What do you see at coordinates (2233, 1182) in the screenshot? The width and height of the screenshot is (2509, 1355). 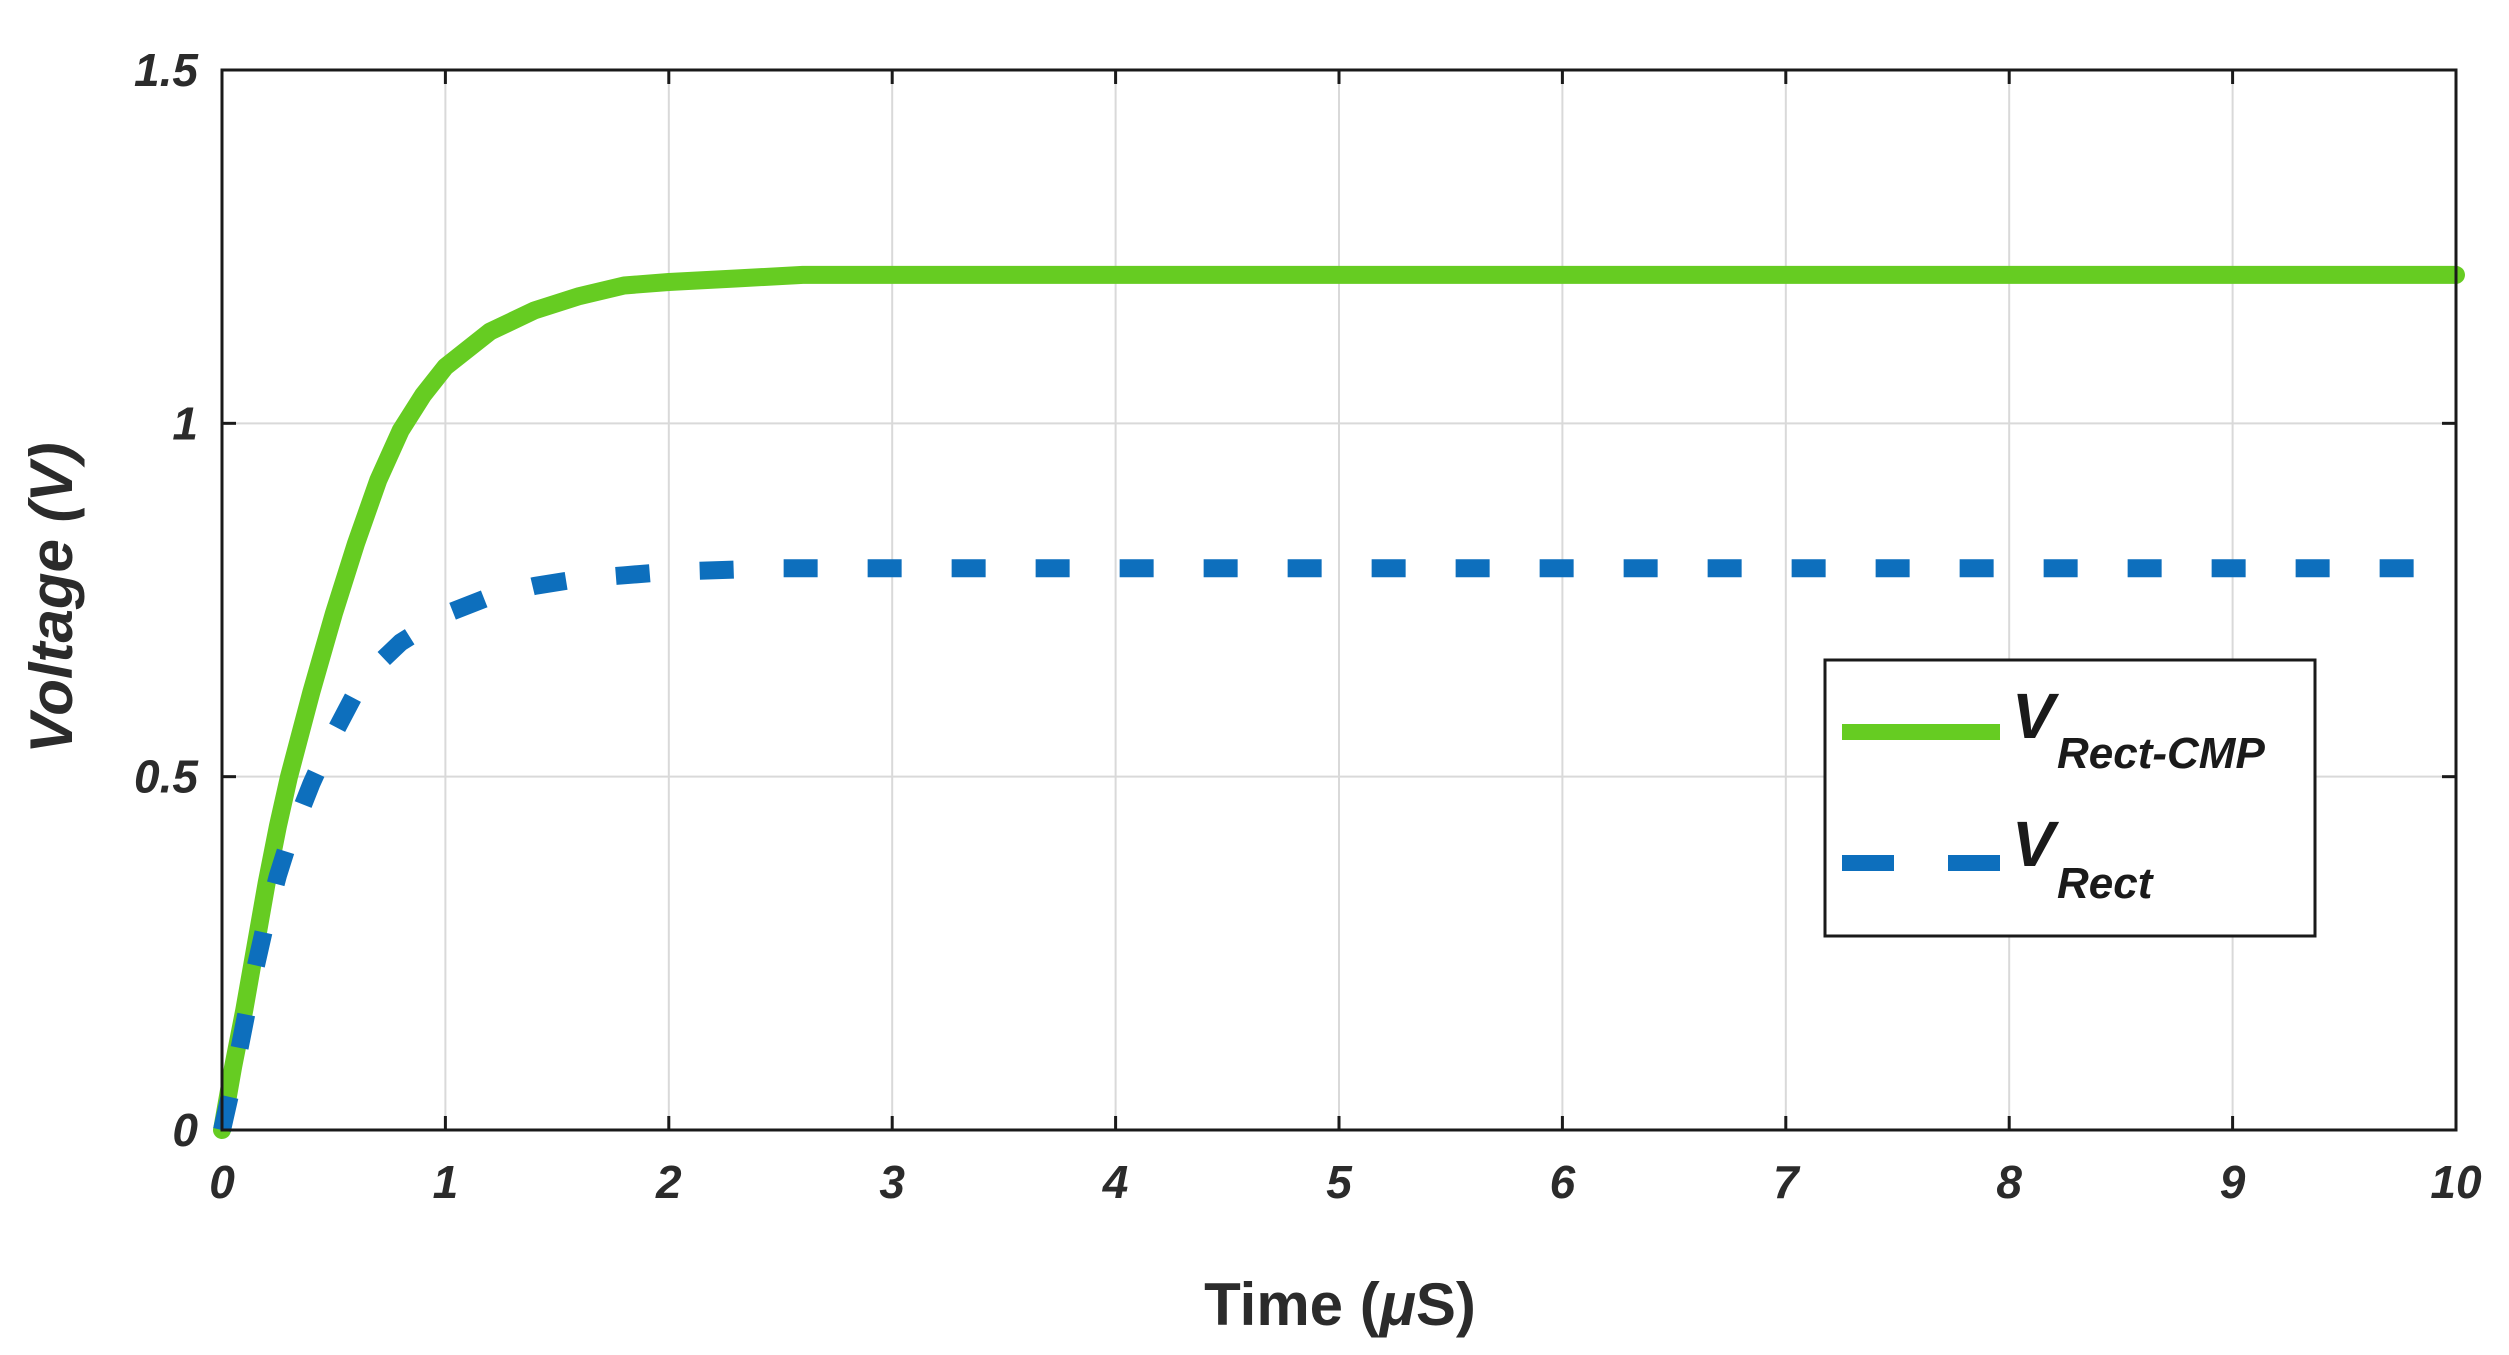 I see `x-tick-label: 9` at bounding box center [2233, 1182].